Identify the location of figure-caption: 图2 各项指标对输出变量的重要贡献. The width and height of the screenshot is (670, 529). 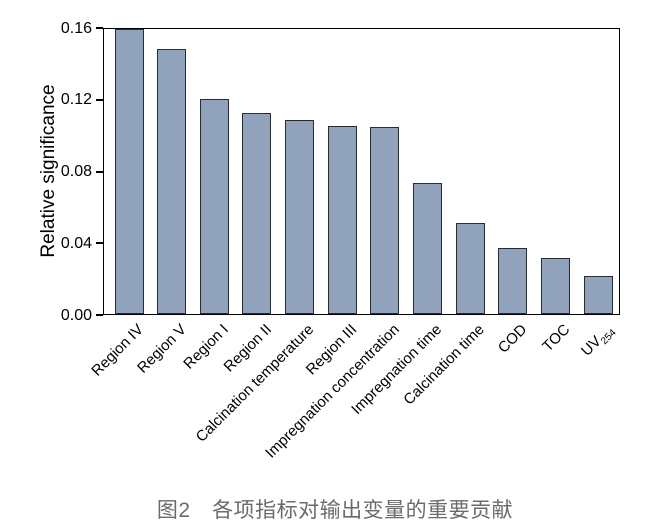
(335, 510).